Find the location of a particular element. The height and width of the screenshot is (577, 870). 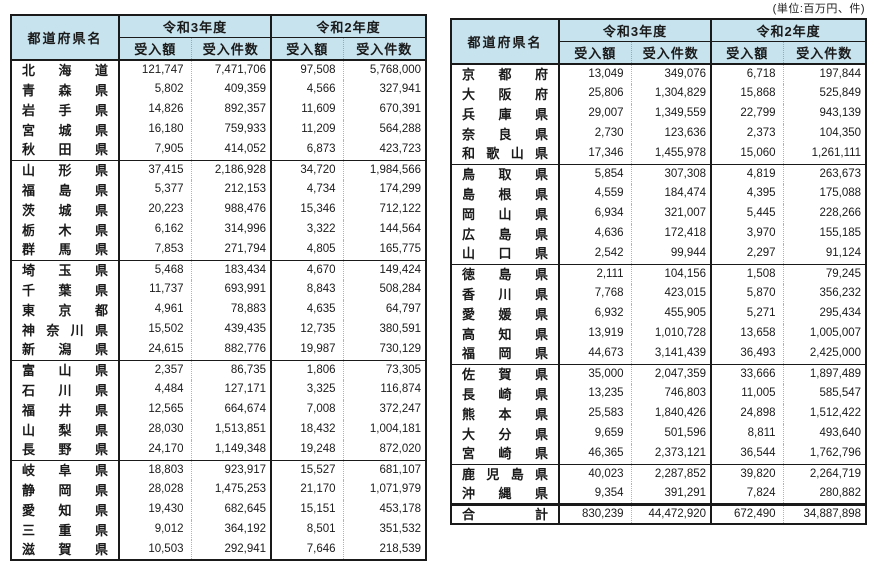

r2-amount-header: 受入額 is located at coordinates (747, 53).